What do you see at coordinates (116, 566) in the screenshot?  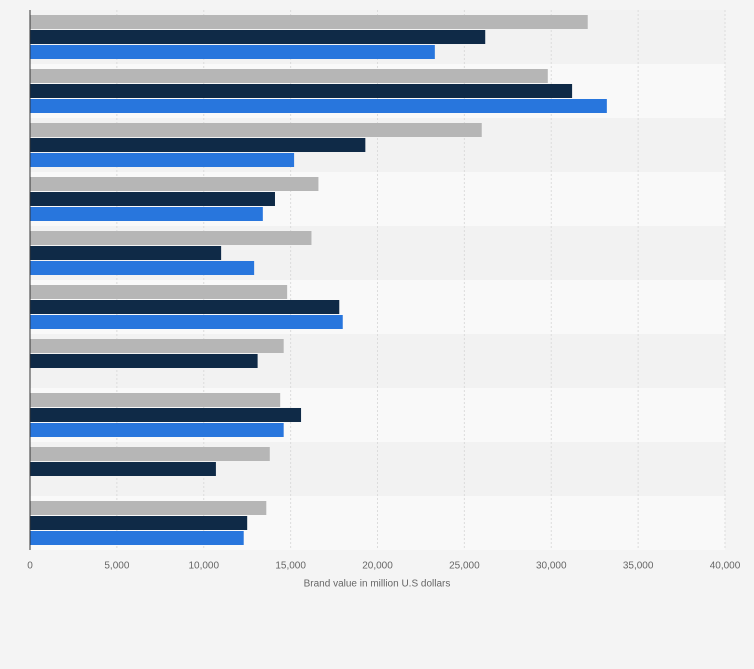 I see `x-tick-label: 5,000` at bounding box center [116, 566].